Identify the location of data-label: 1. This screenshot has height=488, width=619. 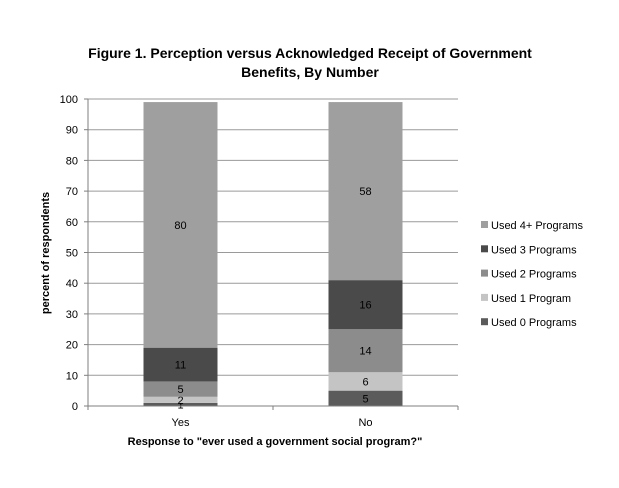
(180, 405).